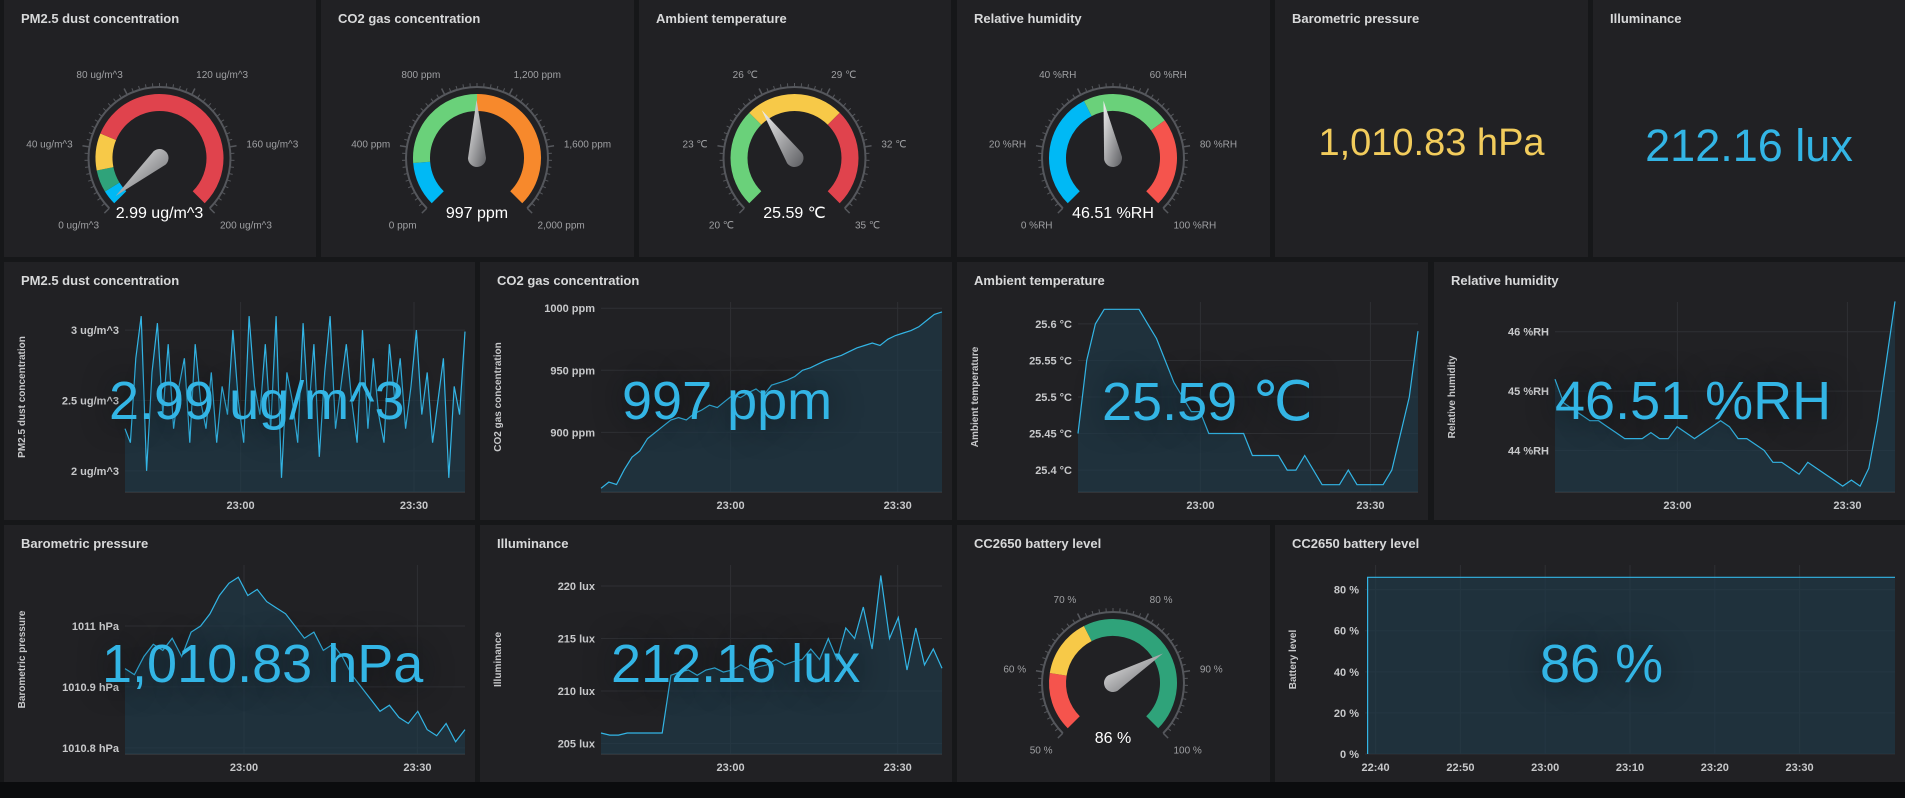 This screenshot has height=798, width=1905. What do you see at coordinates (95, 331) in the screenshot?
I see `y-tick-label: 3 ug/m^3` at bounding box center [95, 331].